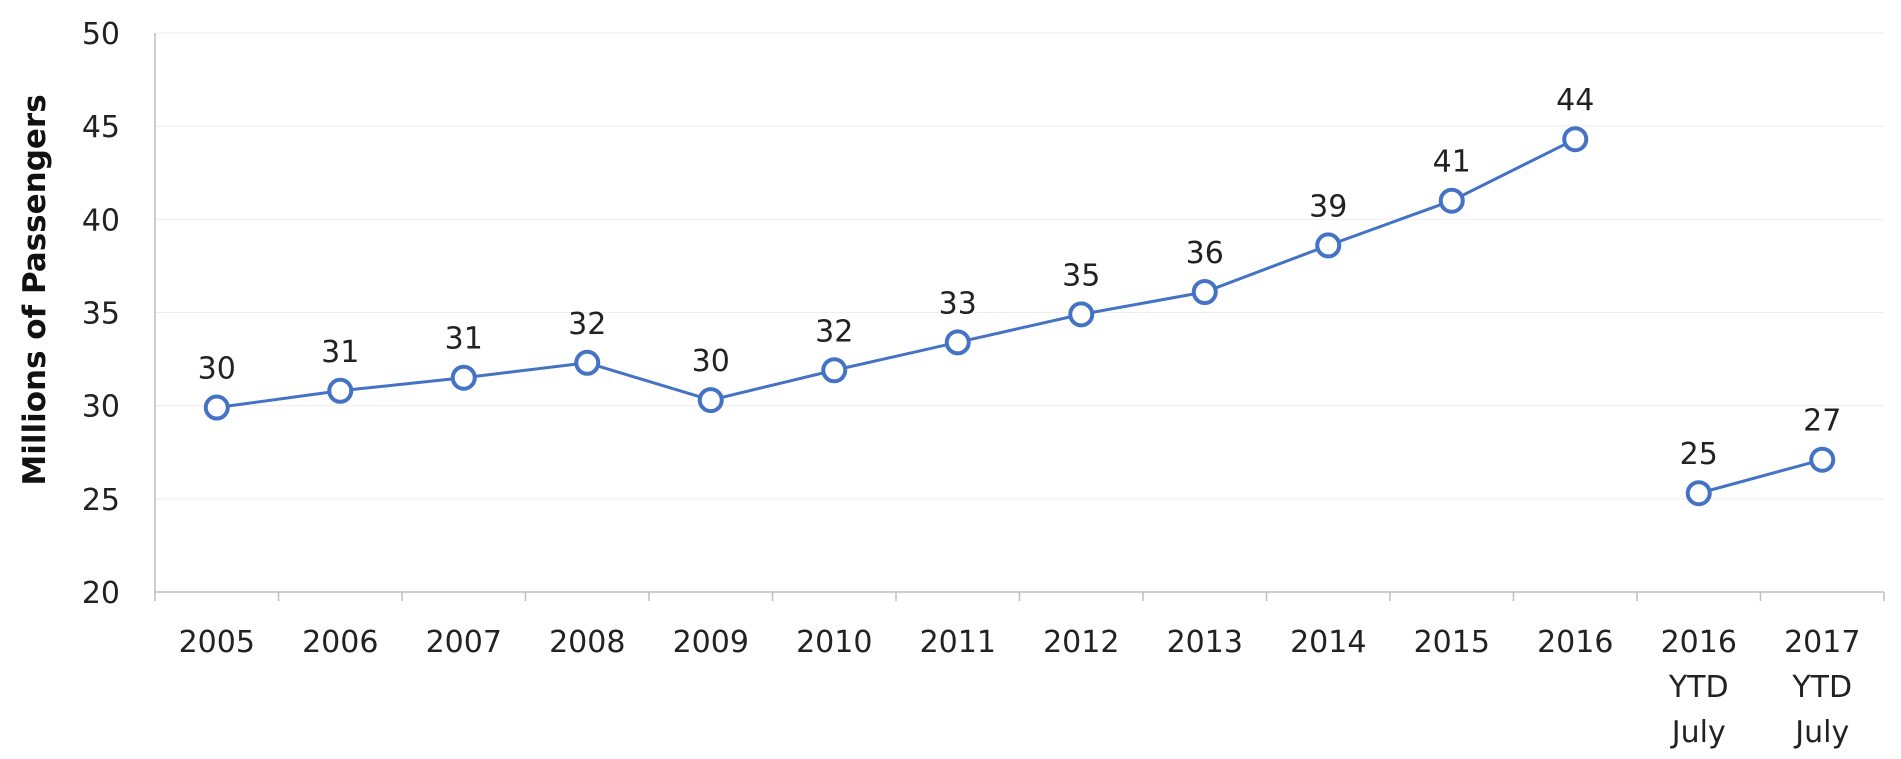 Image resolution: width=1901 pixels, height=759 pixels. What do you see at coordinates (1575, 100) in the screenshot?
I see `data-label: 44` at bounding box center [1575, 100].